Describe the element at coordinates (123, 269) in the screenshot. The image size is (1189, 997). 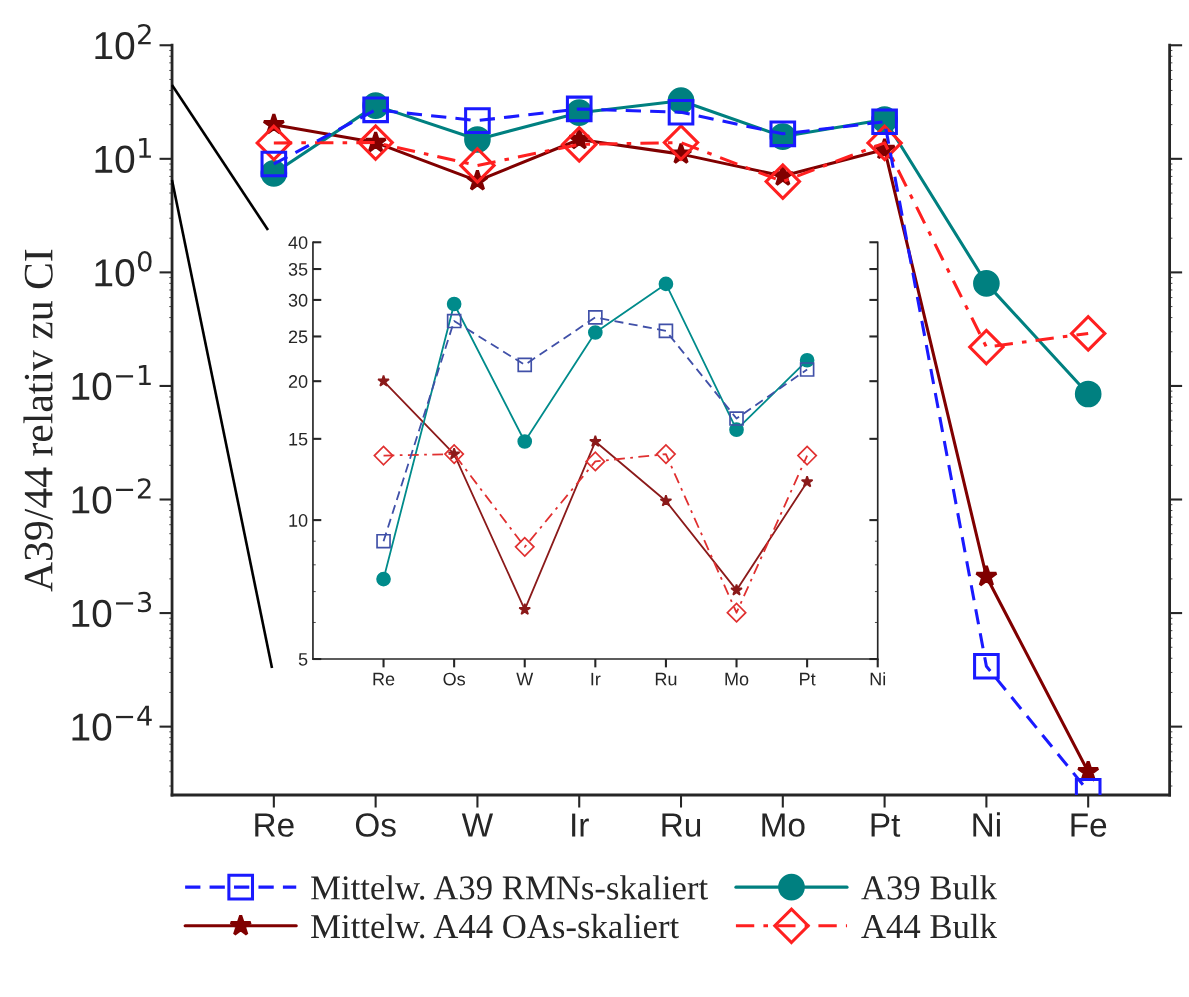
I see `y-tick-label: 10$^{0}$` at that location.